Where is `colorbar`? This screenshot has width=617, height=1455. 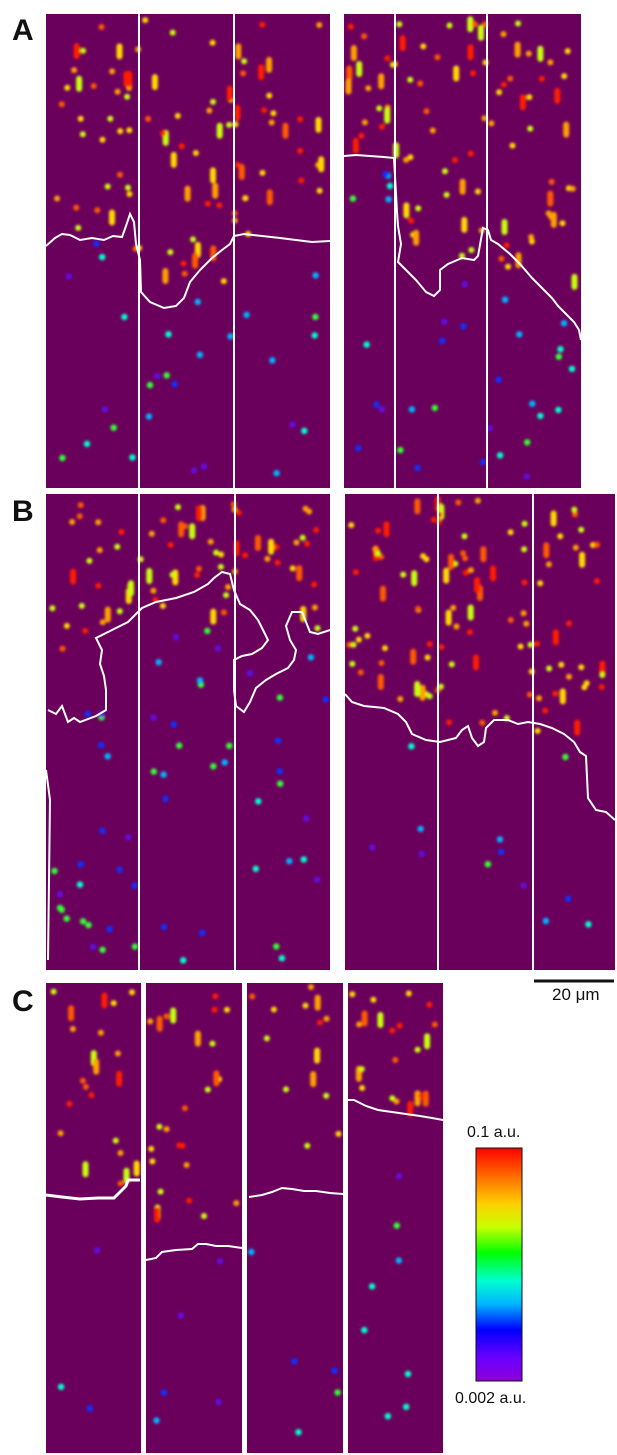
colorbar is located at coordinates (499, 1264).